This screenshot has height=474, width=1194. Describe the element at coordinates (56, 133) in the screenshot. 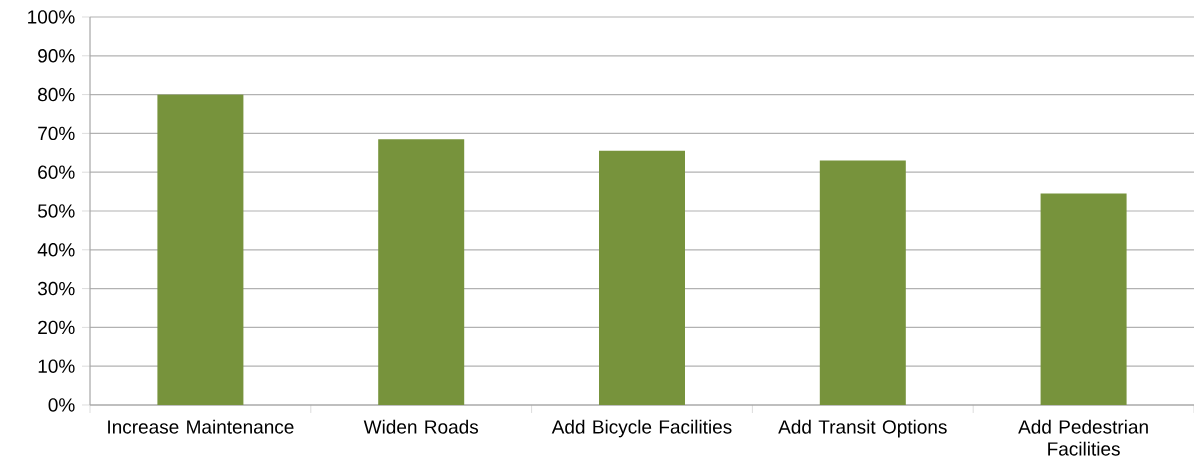

I see `y-tick-label: 70%` at that location.